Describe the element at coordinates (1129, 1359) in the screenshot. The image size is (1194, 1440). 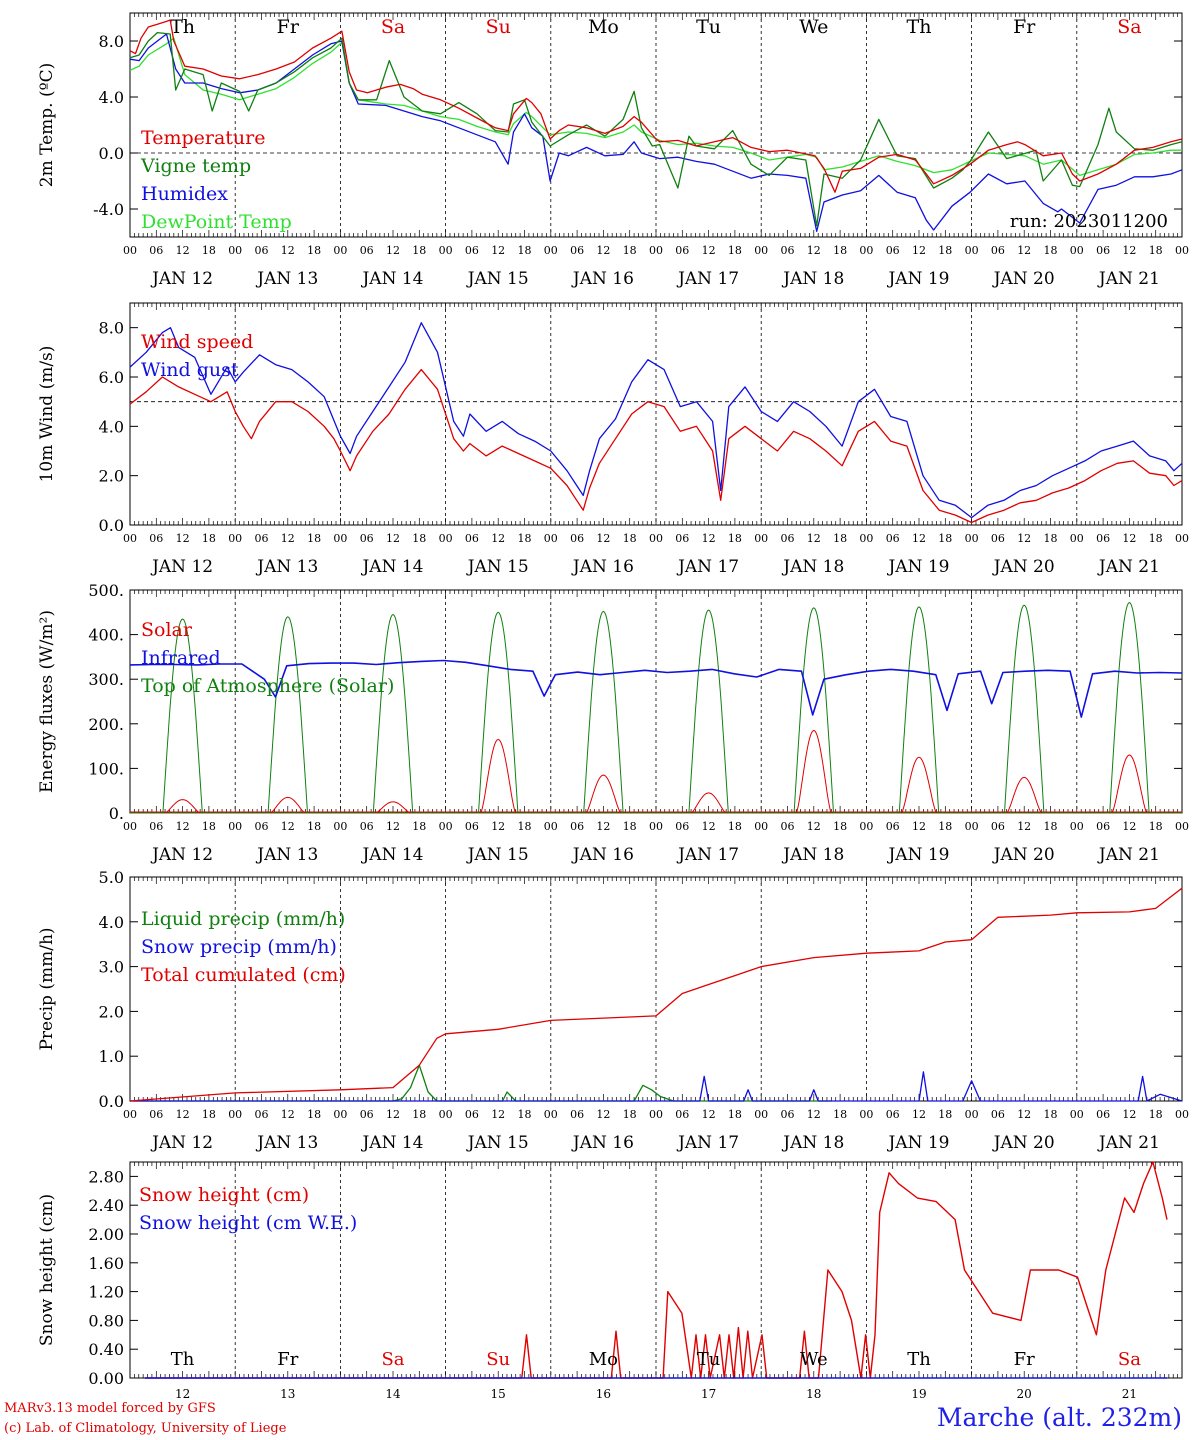
I see `day-name: Sa` at that location.